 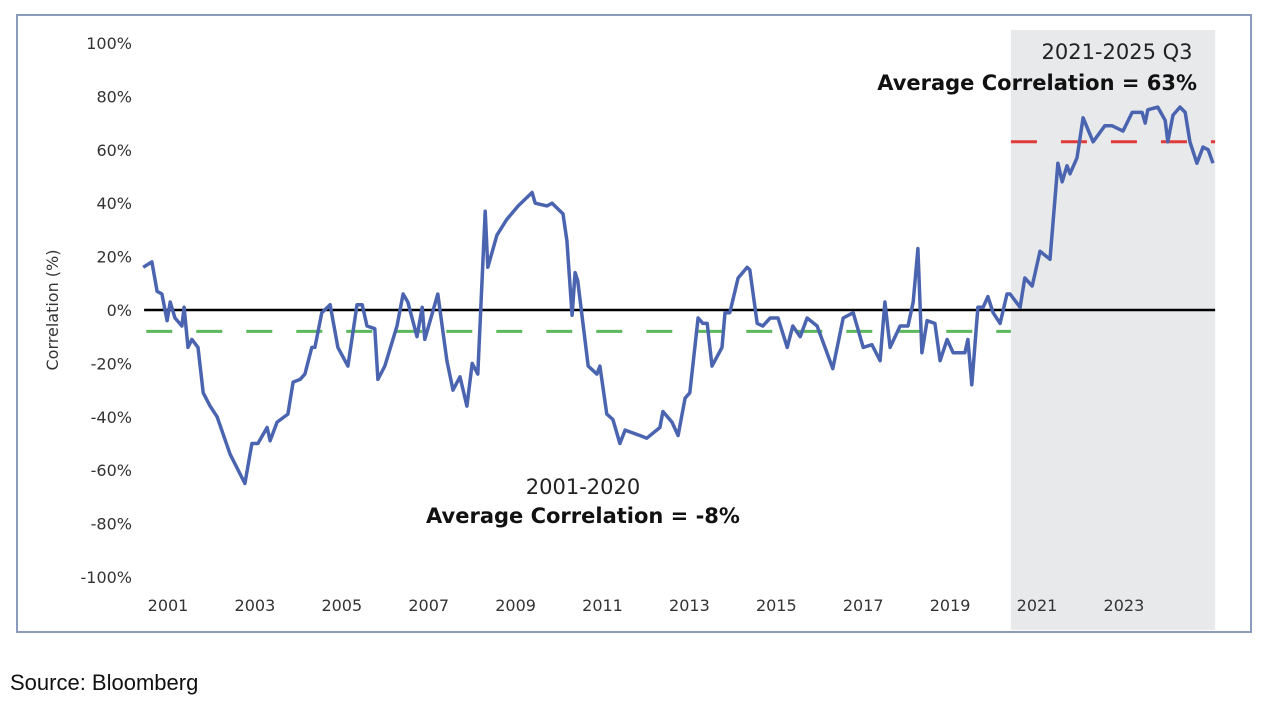 I want to click on annotation-2021-2025-average: Average Correlation = 63%, so click(x=1037, y=83).